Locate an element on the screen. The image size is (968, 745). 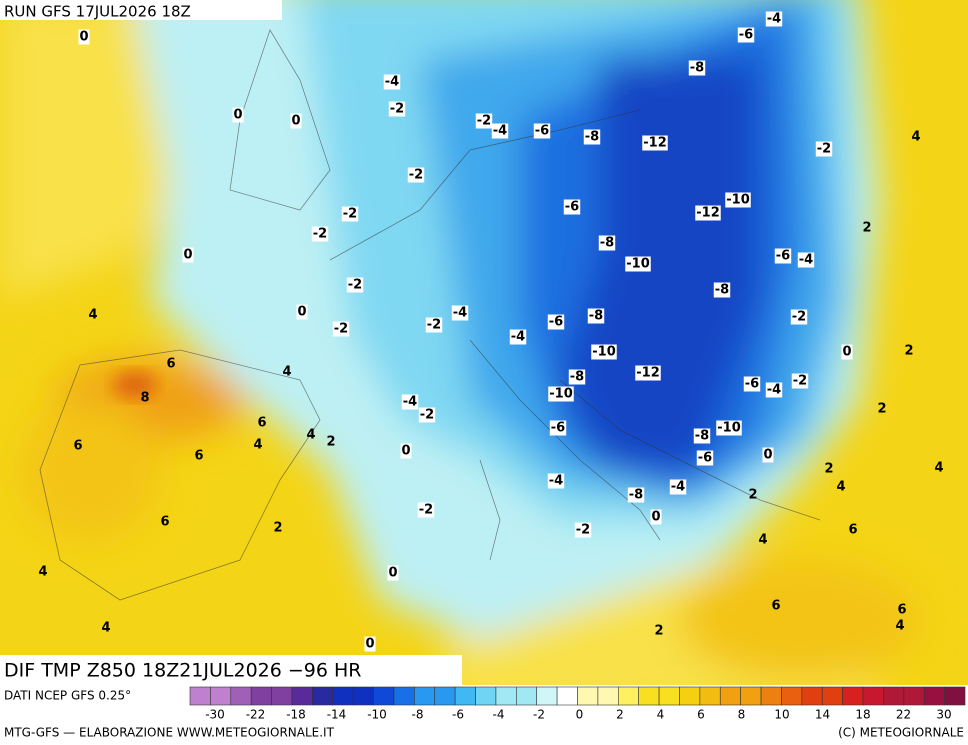
colorbar-tick-label: 0 is located at coordinates (580, 715).